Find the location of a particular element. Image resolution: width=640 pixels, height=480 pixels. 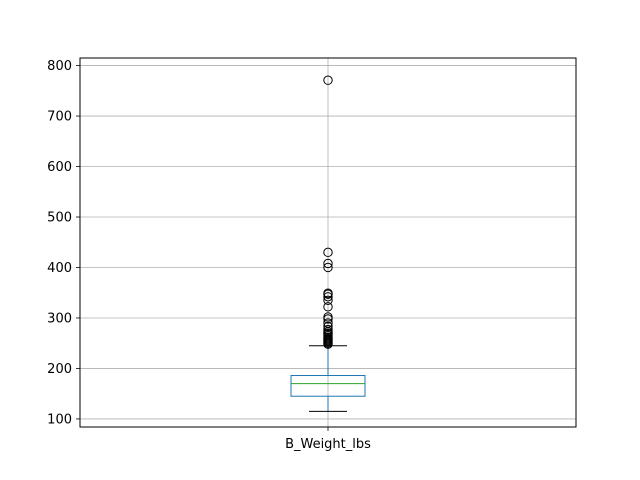

y-tick-label: 300 is located at coordinates (59, 318).